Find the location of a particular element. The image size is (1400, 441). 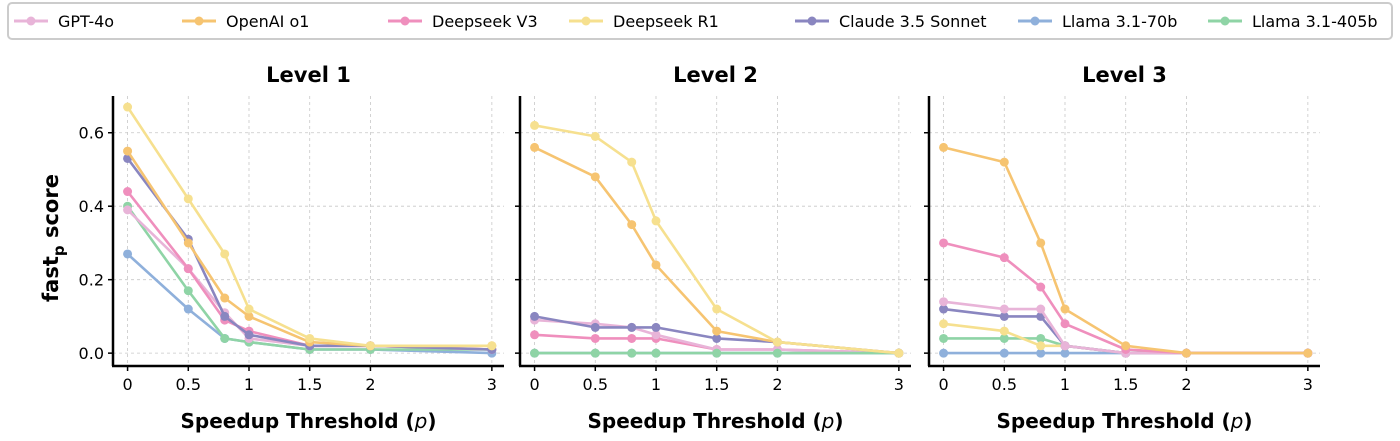

y-axis-label: fastp score is located at coordinates (53, 238).